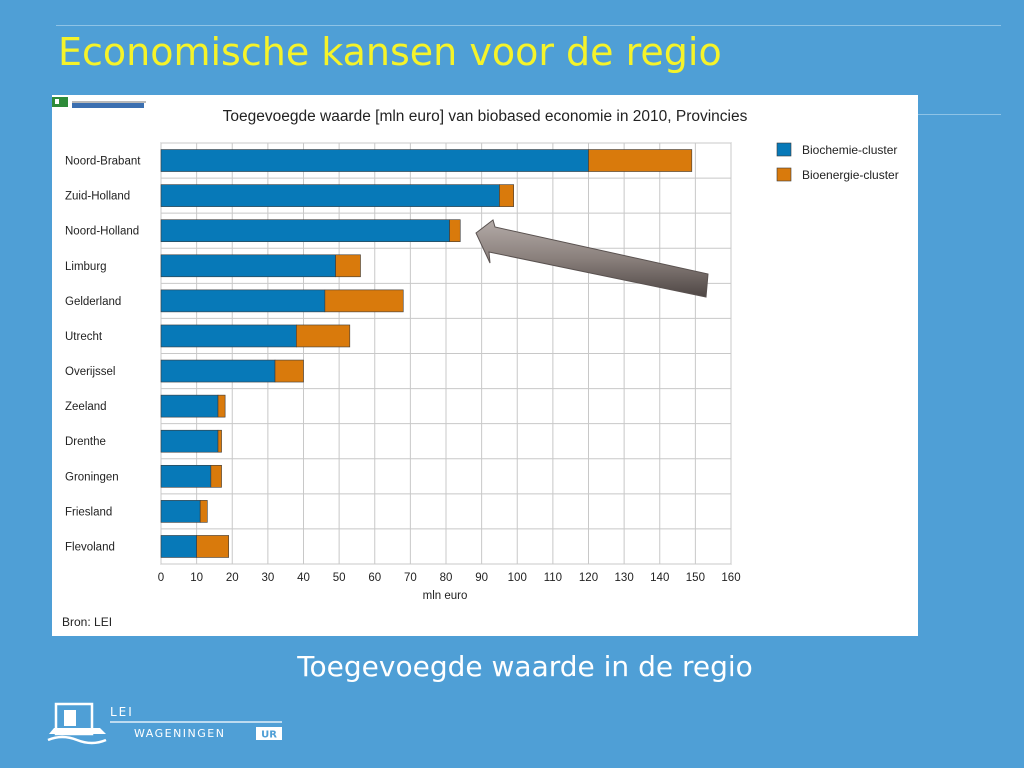  I want to click on legend: Biochemie-cluster Bioenergie-cluster, so click(837, 162).